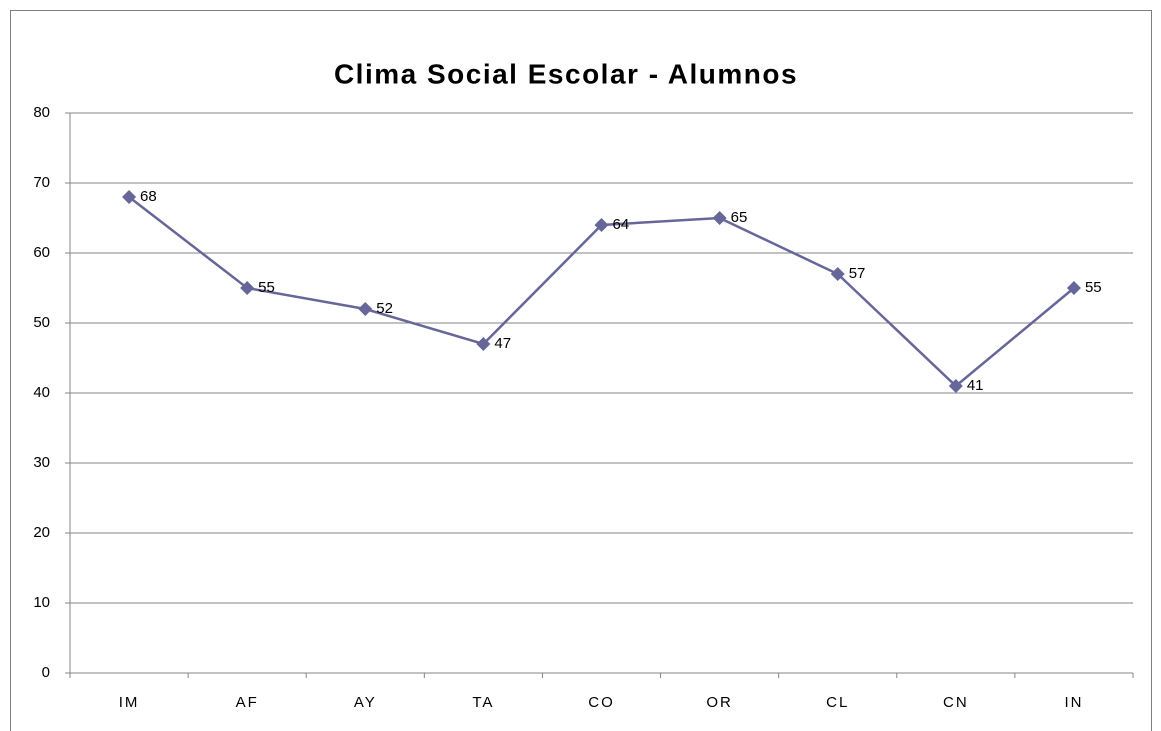 This screenshot has height=731, width=1161. I want to click on data-label: 41, so click(975, 385).